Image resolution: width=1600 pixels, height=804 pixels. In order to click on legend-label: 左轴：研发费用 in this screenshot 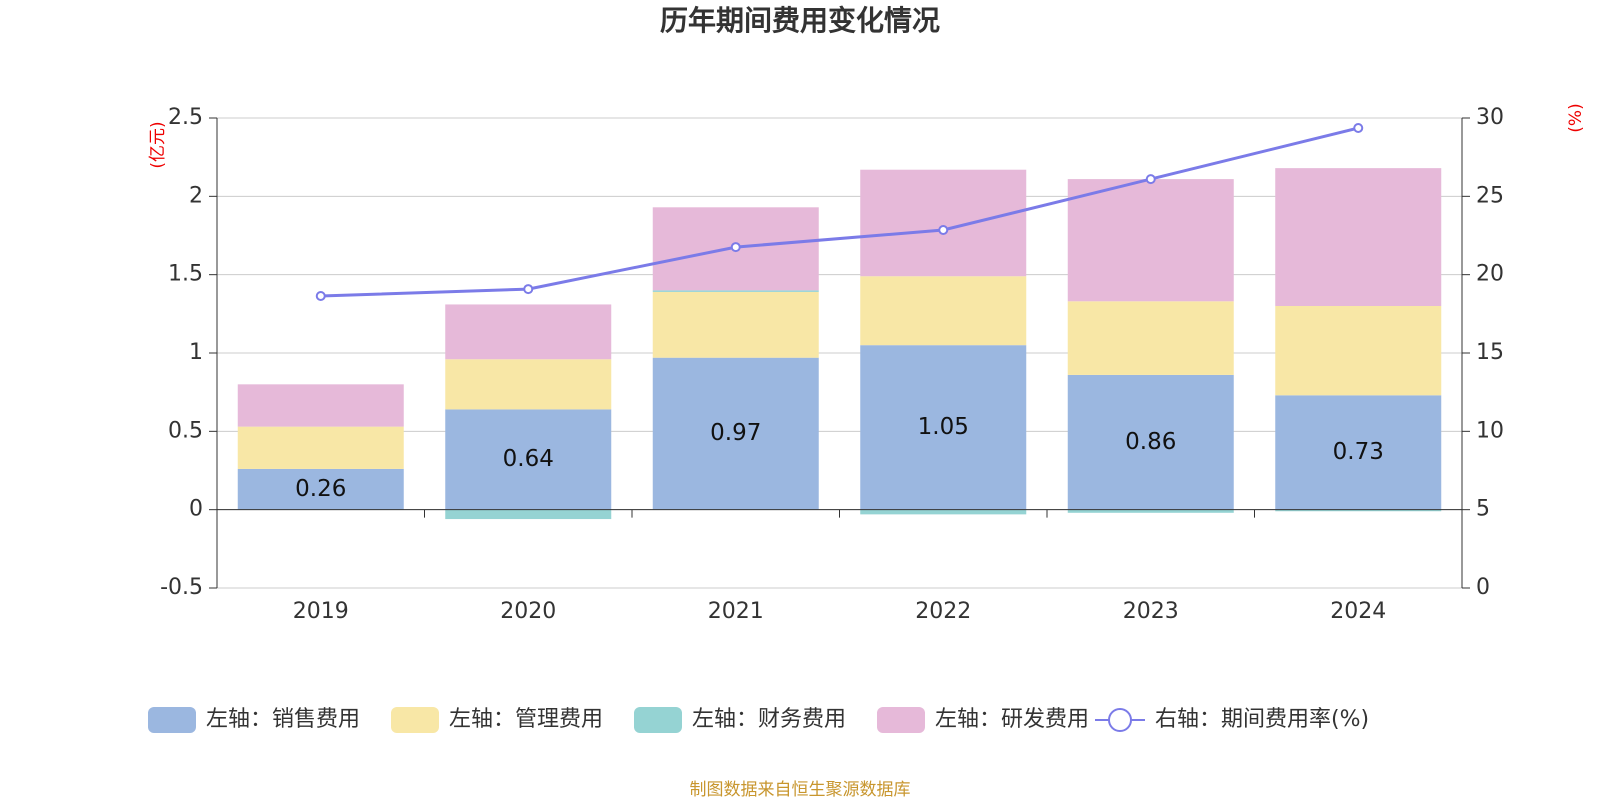, I will do `click(1012, 719)`.